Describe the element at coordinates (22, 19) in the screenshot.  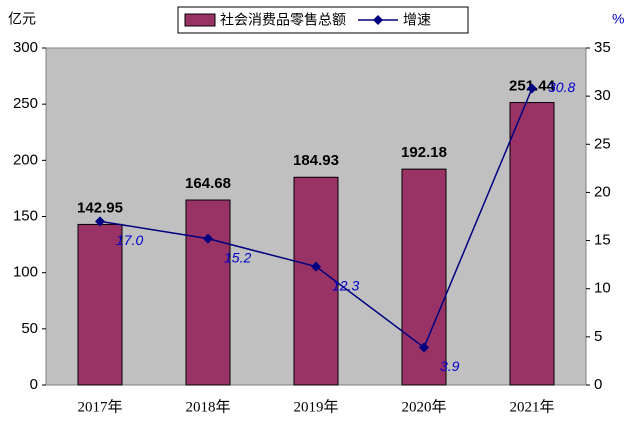
I see `y-axis-title: 亿元` at that location.